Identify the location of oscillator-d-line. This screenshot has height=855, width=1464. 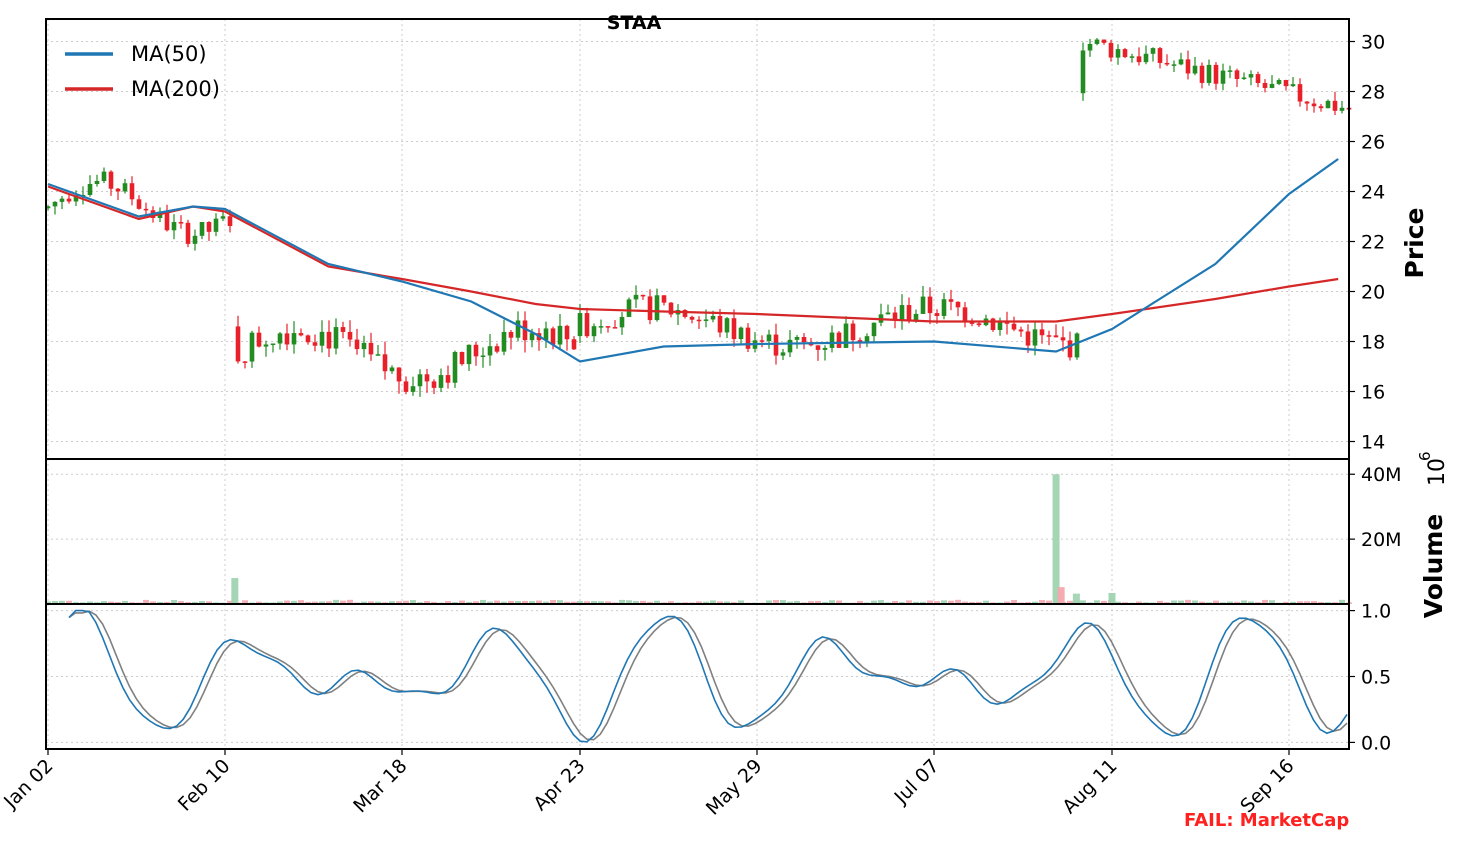
(708, 675).